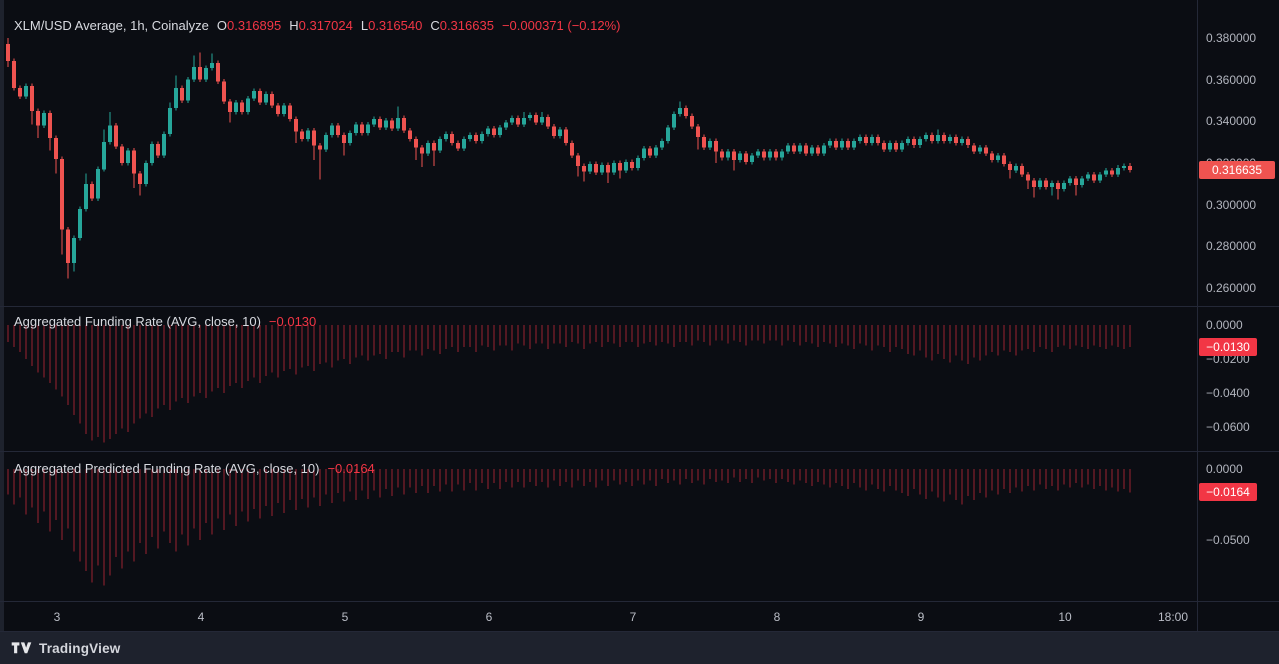  I want to click on funding-rate-title: Aggregated Funding Rate (AVG, close, 10), so click(137, 321).